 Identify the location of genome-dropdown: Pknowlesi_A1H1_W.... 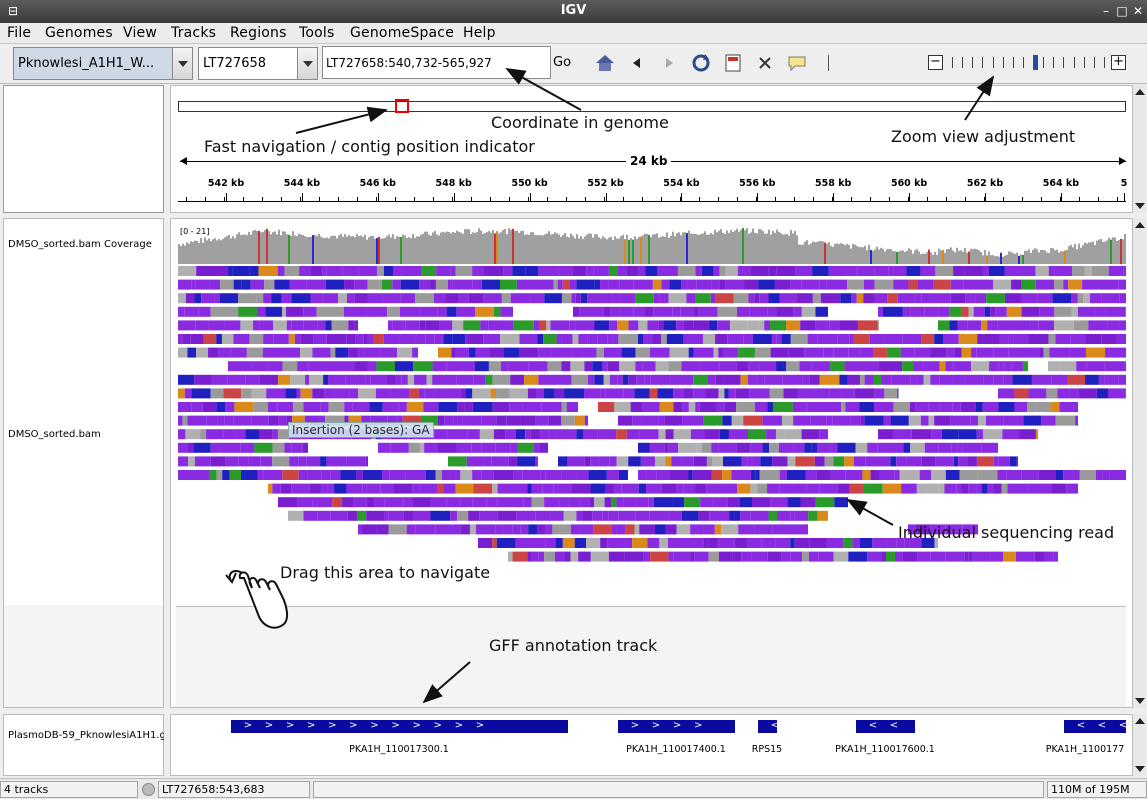
(103, 63).